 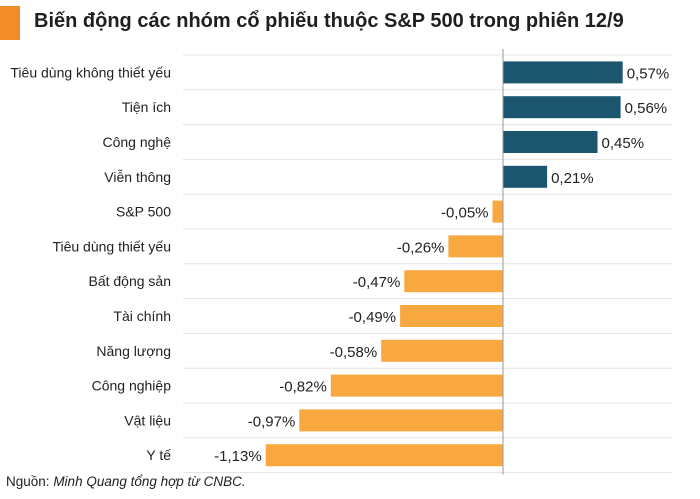 I want to click on category-label-11: Y tế, so click(x=158, y=455).